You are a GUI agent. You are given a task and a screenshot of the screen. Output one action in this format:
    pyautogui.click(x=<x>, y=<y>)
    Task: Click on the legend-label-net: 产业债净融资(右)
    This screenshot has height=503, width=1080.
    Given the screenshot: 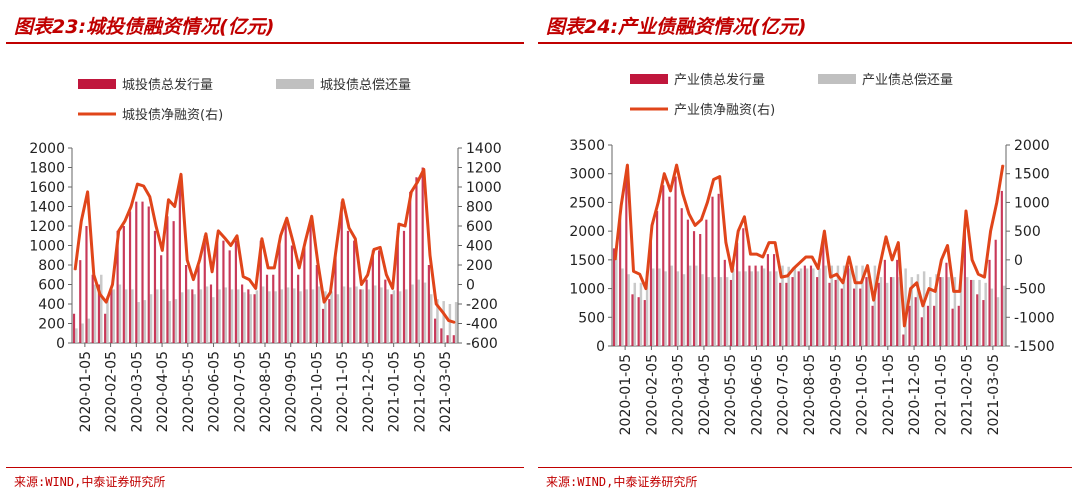 What is the action you would take?
    pyautogui.click(x=724, y=110)
    